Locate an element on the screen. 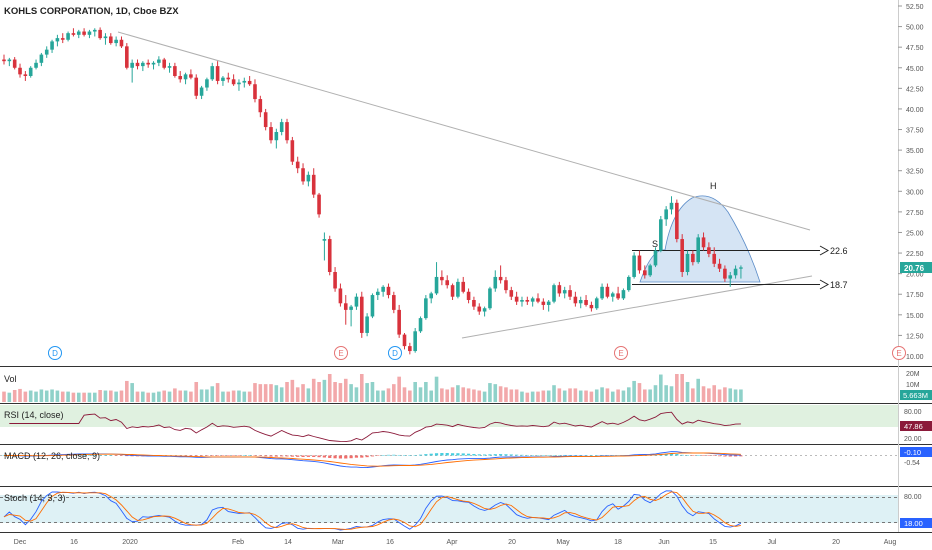  event-earnings-2: E is located at coordinates (621, 353).